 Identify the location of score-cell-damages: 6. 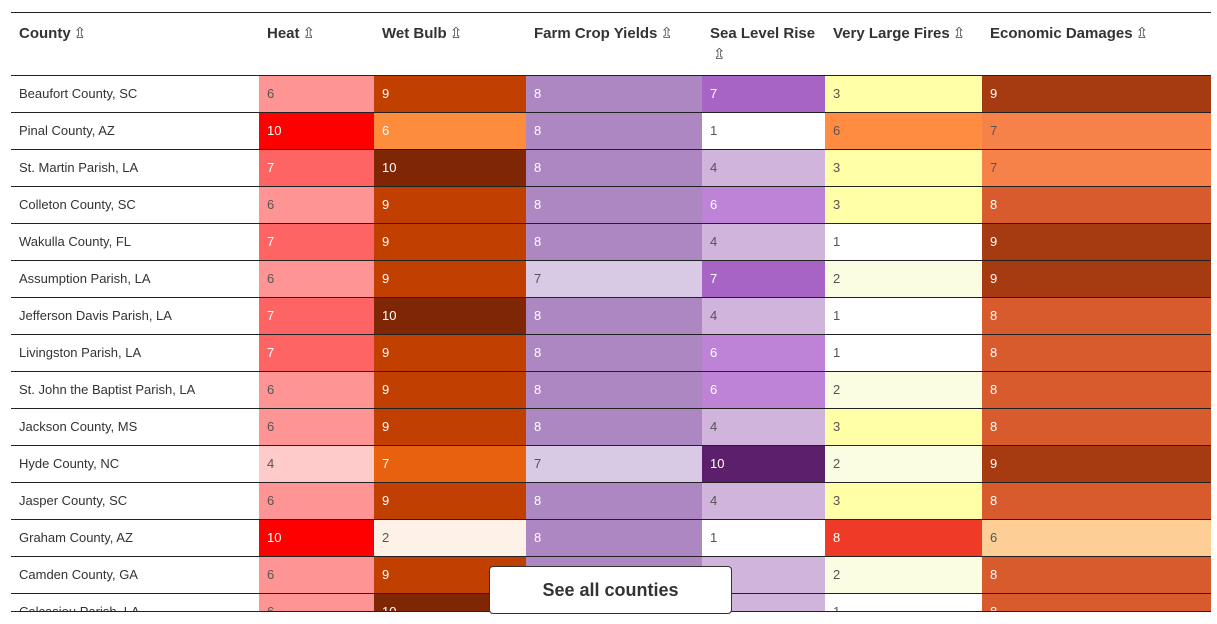
(1096, 538).